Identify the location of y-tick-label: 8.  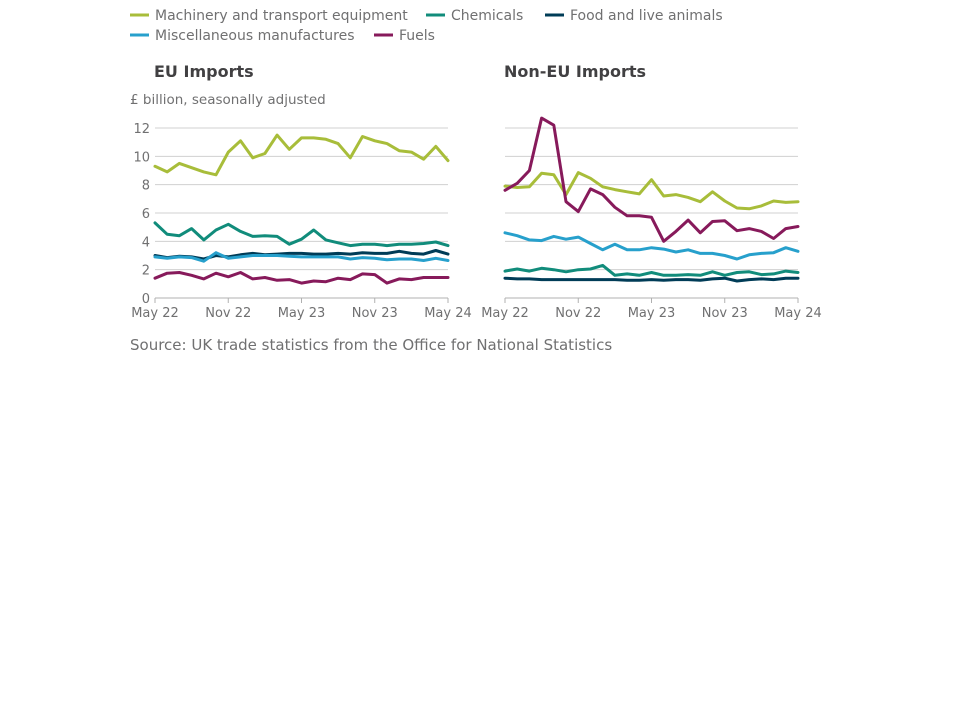
(146, 186).